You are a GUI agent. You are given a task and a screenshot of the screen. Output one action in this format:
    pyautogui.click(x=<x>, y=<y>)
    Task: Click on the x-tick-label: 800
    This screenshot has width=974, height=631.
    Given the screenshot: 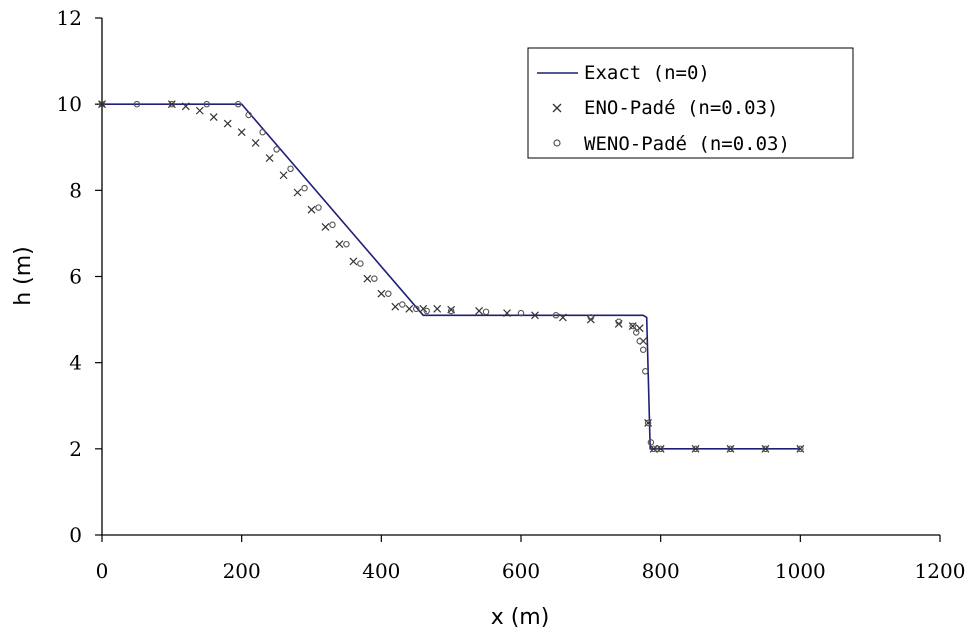 What is the action you would take?
    pyautogui.click(x=661, y=571)
    